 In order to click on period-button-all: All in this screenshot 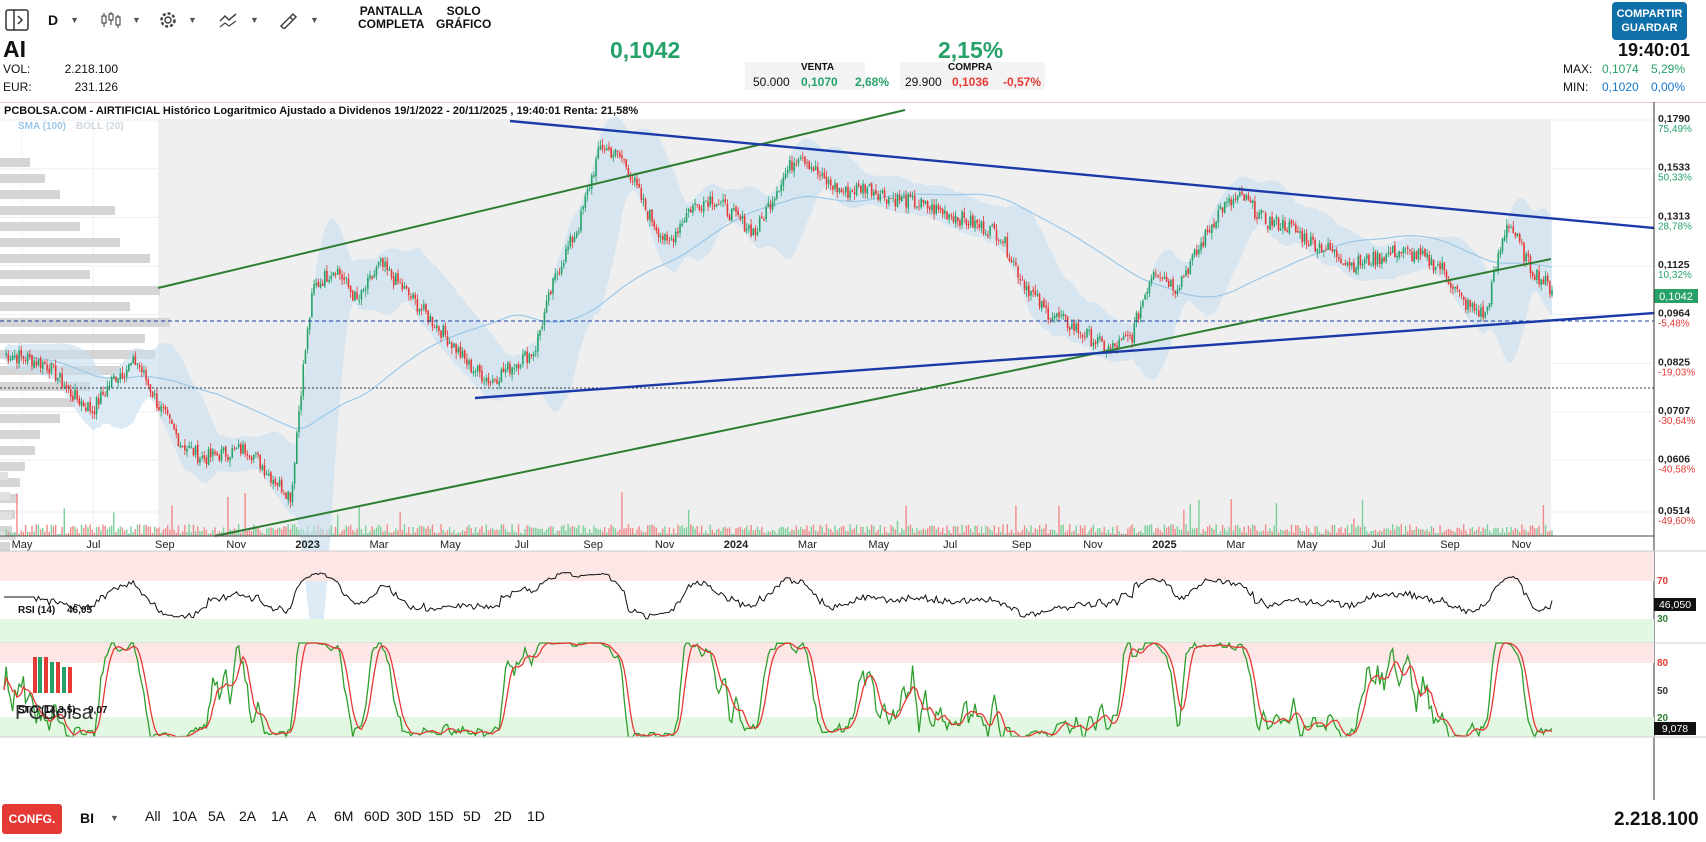, I will do `click(153, 816)`.